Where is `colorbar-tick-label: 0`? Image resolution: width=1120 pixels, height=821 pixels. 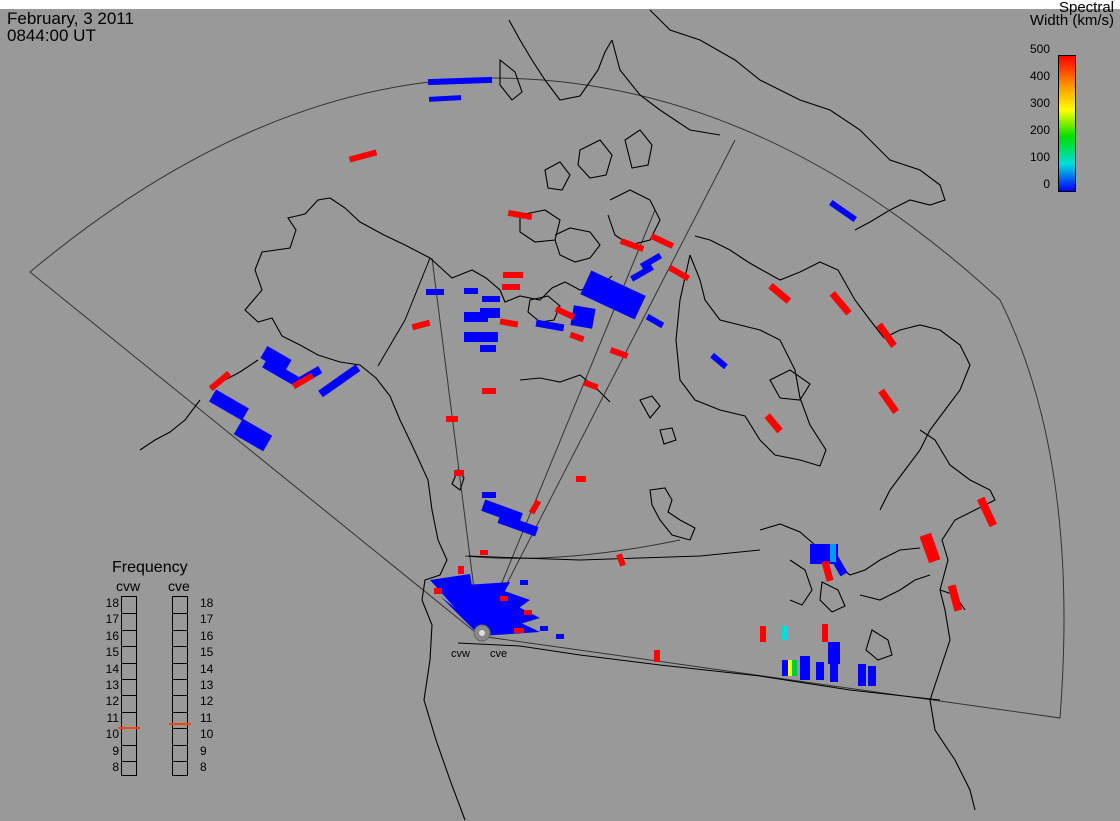 colorbar-tick-label: 0 is located at coordinates (1046, 184).